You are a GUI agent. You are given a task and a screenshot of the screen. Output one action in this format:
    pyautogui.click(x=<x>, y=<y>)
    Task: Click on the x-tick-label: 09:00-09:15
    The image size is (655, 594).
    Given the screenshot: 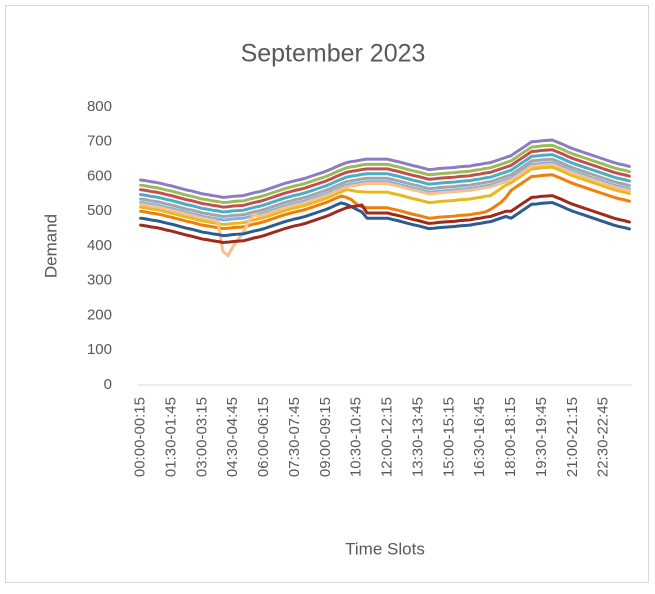 What is the action you would take?
    pyautogui.click(x=325, y=437)
    